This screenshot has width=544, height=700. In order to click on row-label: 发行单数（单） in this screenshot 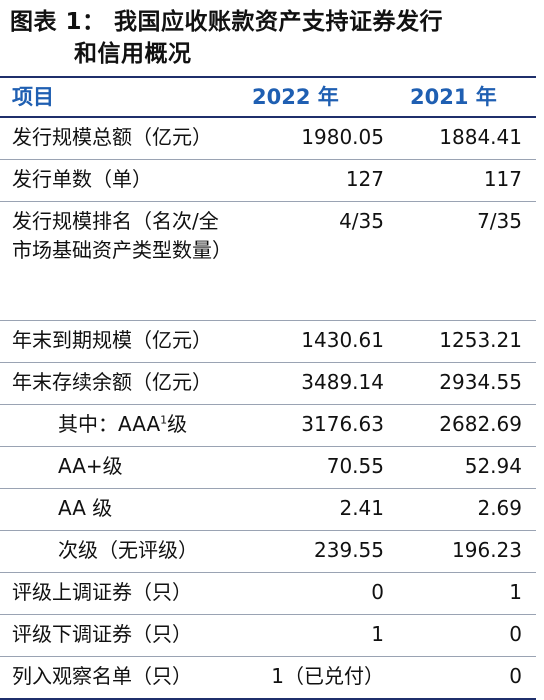, I will do `click(82, 179)`.